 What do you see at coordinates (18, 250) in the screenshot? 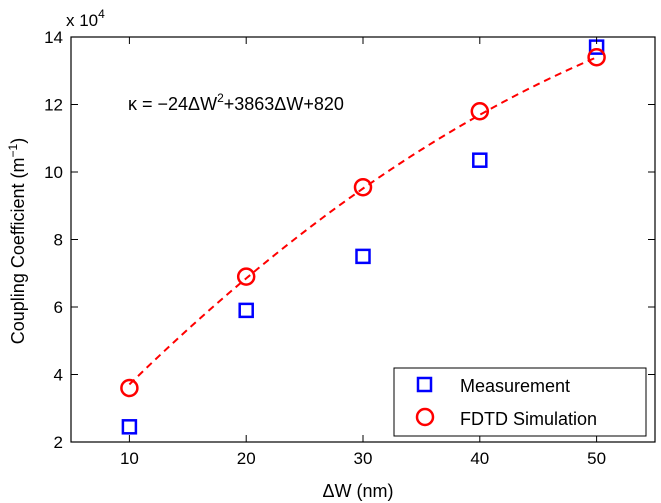
I see `y-axis-label-main: Coupling Coefficient (m` at bounding box center [18, 250].